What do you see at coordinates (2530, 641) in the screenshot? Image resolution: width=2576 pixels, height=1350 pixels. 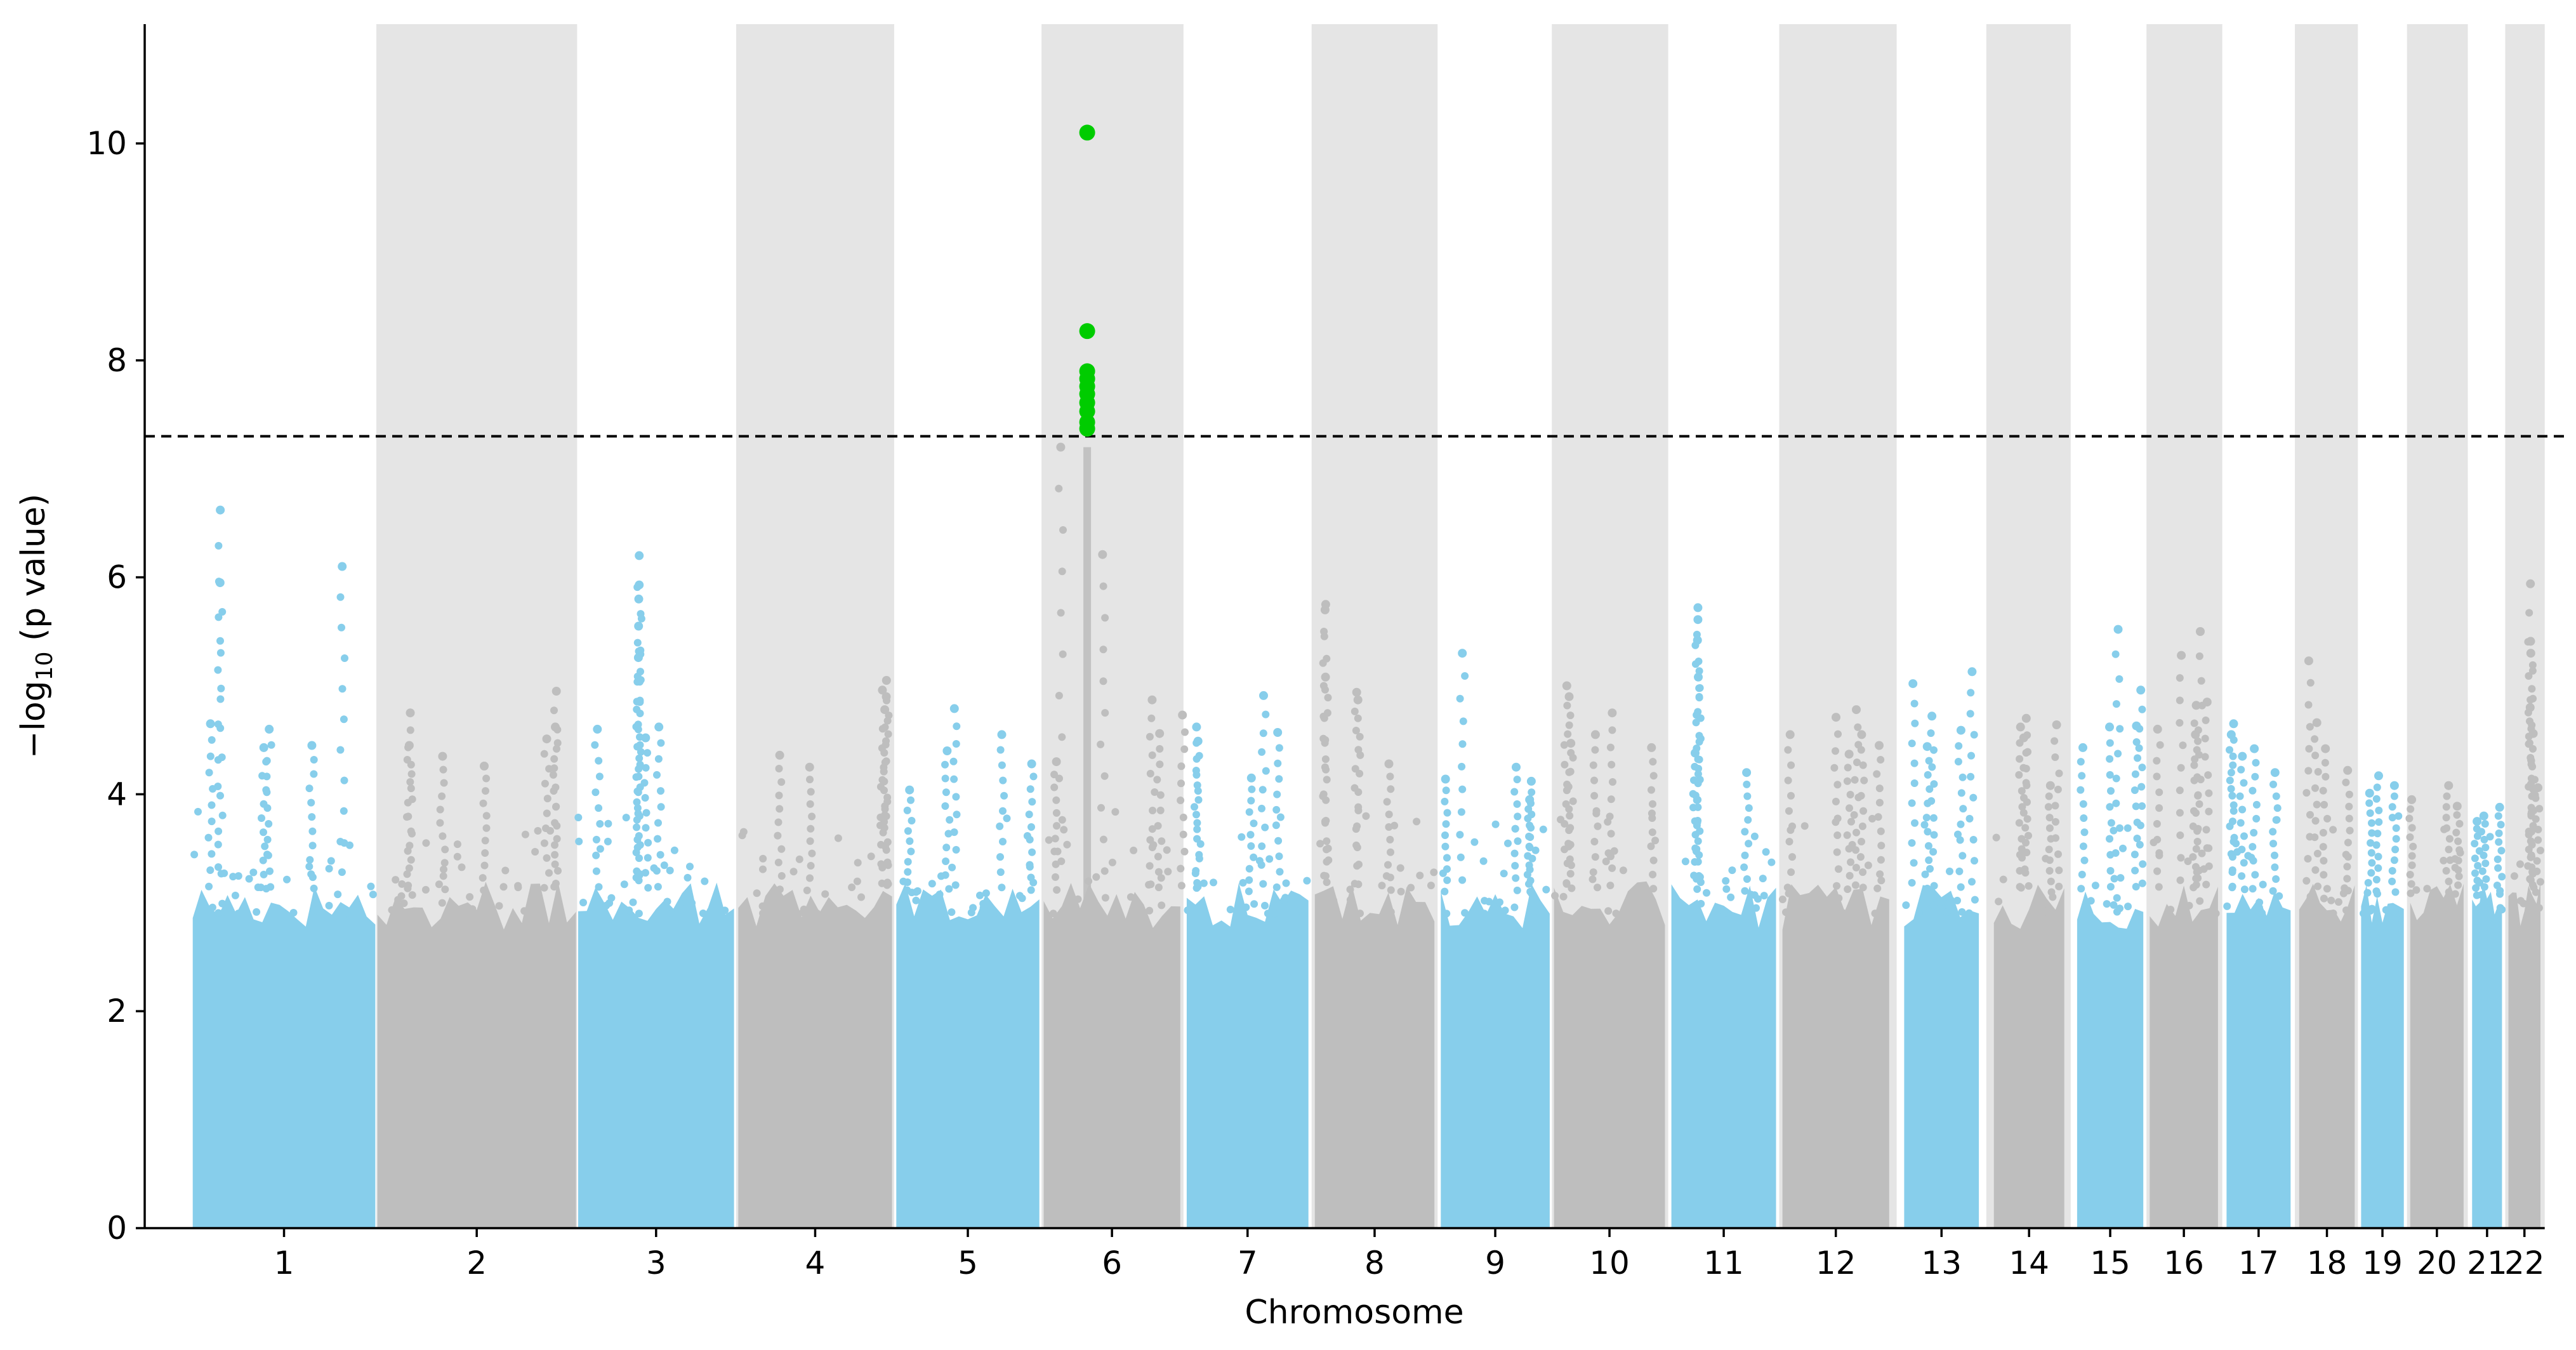 I see `peak-point-chr22` at bounding box center [2530, 641].